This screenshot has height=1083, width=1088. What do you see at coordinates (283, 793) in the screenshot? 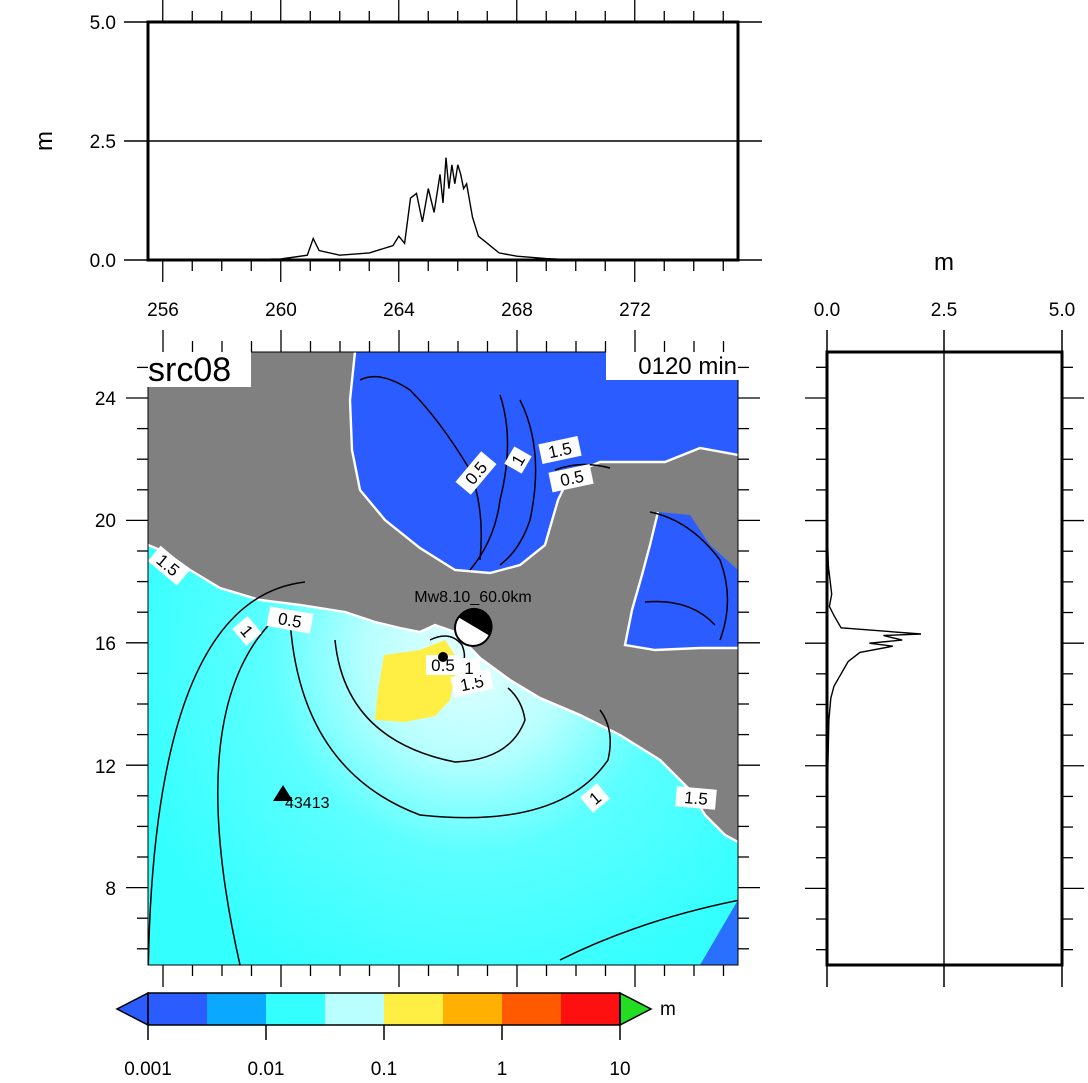
I see `station-marker` at bounding box center [283, 793].